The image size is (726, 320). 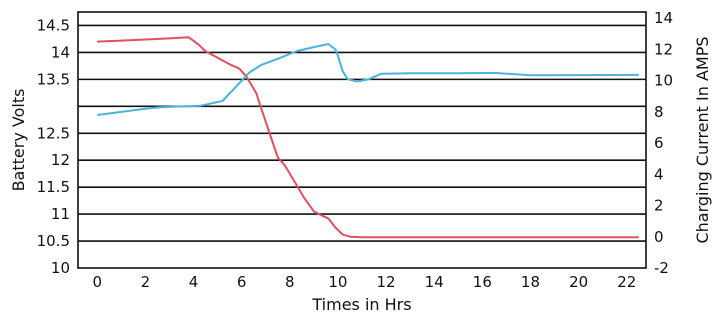 What do you see at coordinates (53, 241) in the screenshot?
I see `y-tick-label: 10.5` at bounding box center [53, 241].